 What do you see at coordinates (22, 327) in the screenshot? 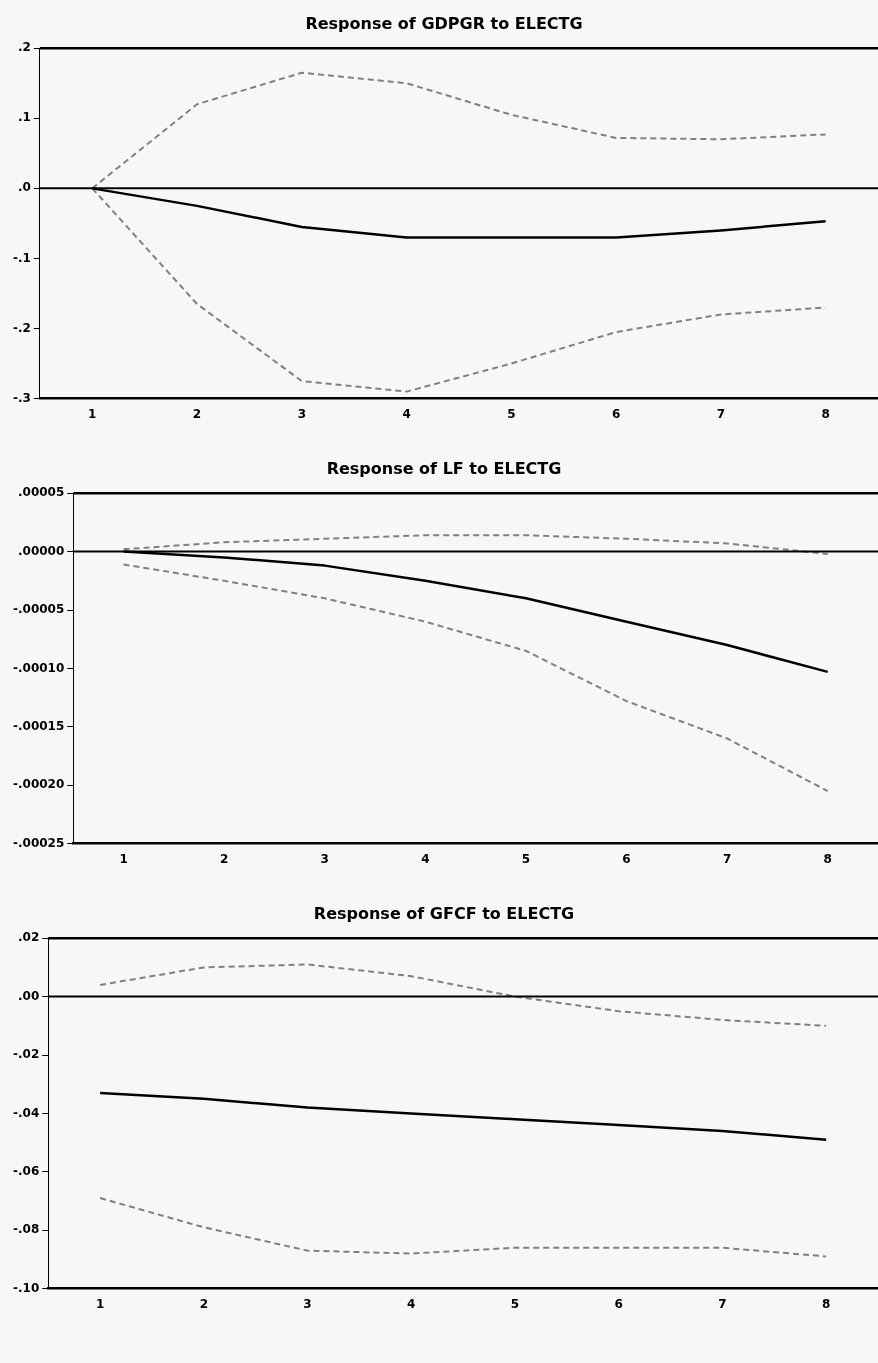
I see `y-tick-label: -.2` at bounding box center [22, 327].